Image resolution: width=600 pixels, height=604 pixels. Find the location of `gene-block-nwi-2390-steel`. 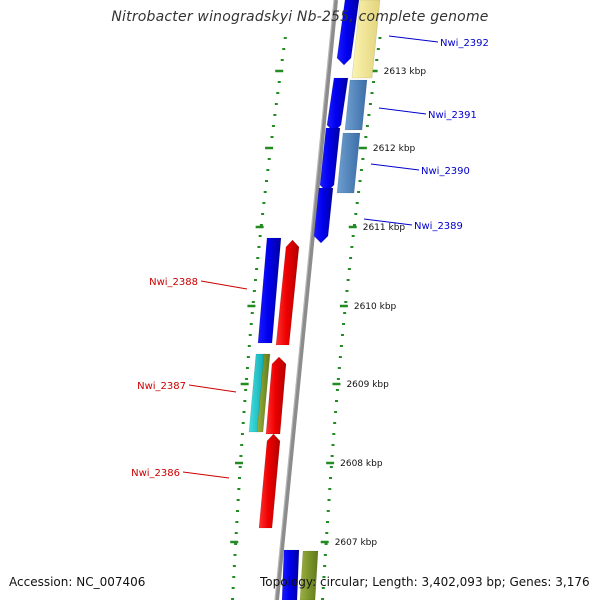

gene-block-nwi-2390-steel is located at coordinates (348, 163).